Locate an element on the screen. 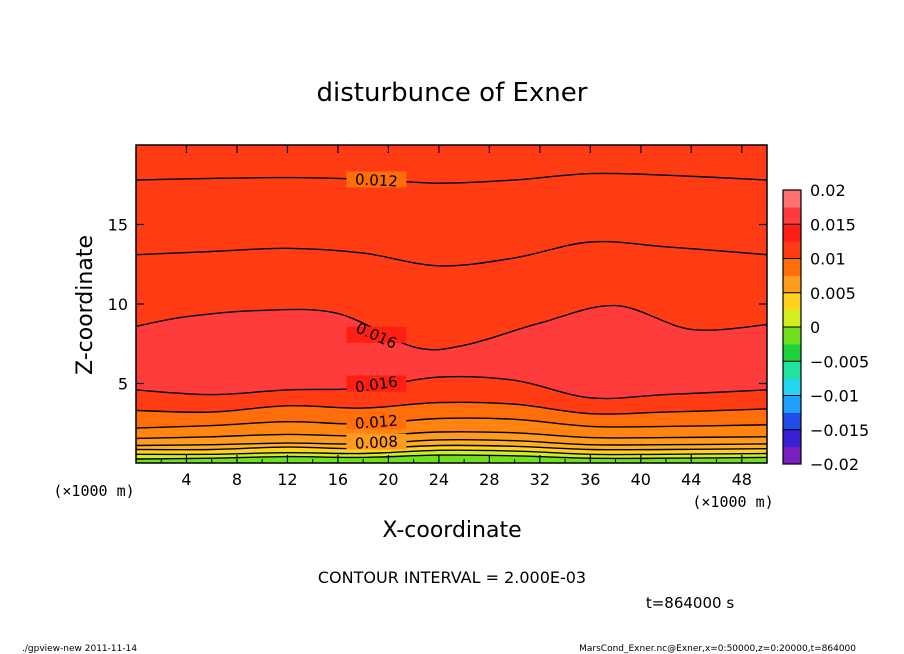 Image resolution: width=904 pixels, height=654 pixels. y-axis-label: Z-coordinate is located at coordinates (85, 305).